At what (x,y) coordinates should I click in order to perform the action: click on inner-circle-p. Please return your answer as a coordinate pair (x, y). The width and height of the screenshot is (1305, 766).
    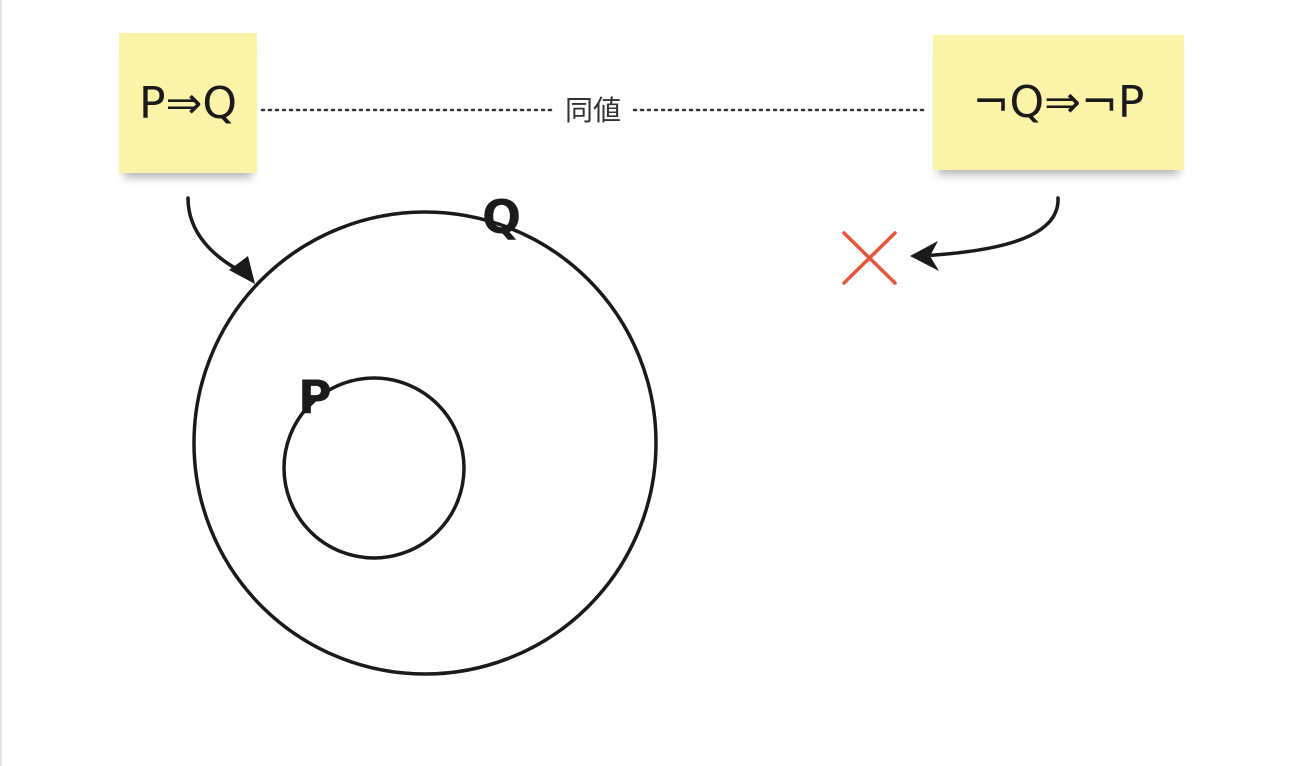
    Looking at the image, I should click on (374, 468).